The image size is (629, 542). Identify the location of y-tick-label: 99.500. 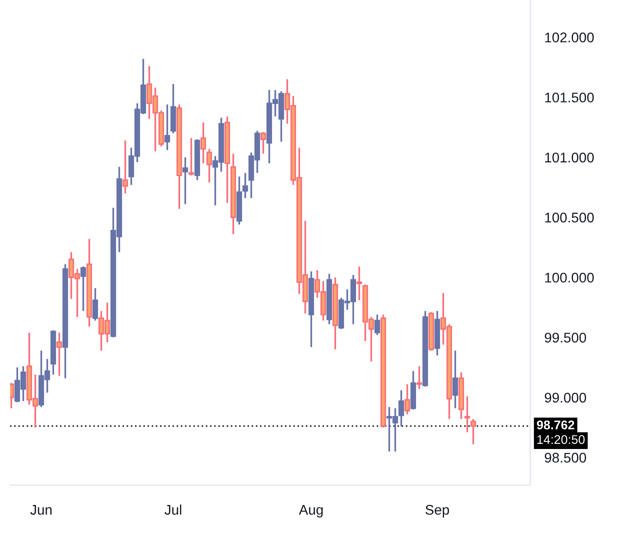
(565, 337).